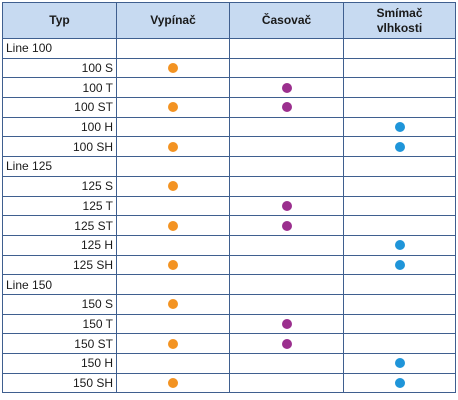 The width and height of the screenshot is (458, 400). Describe the element at coordinates (399, 27) in the screenshot. I see `header-snimac-line2: vlhkosti` at that location.